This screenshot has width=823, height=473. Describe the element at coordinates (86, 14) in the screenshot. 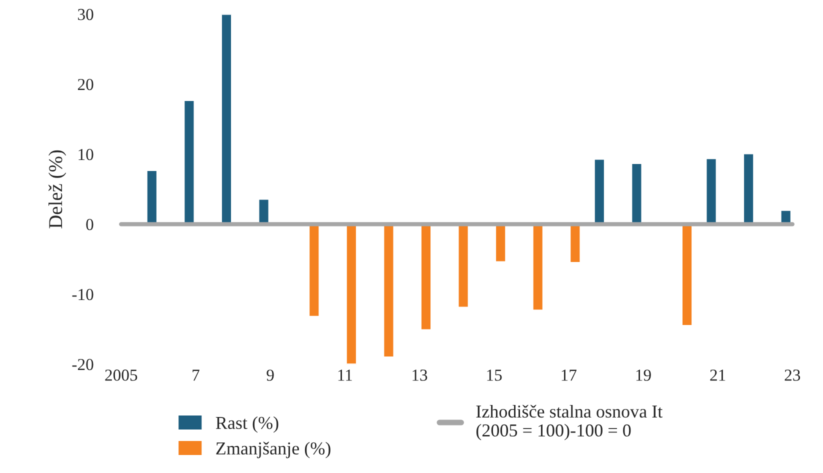

I see `y-tick-label: 30` at that location.